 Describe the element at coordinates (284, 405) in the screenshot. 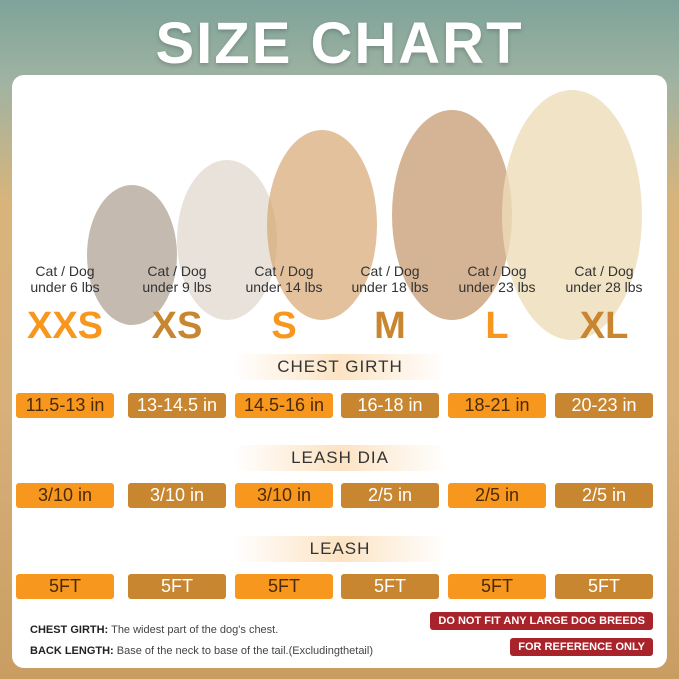

I see `chest-girth-value: 14.5-16 in` at that location.